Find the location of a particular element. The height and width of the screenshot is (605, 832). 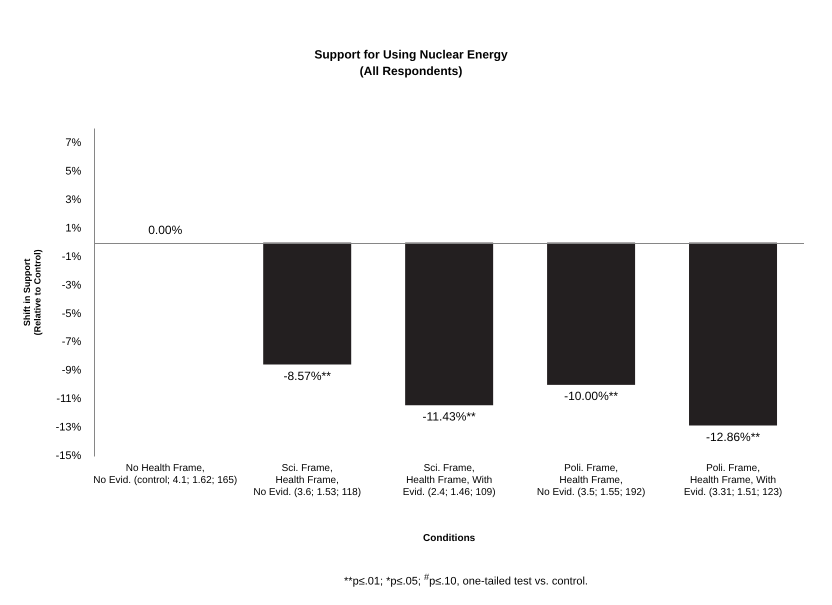

y-tick-label: -7% is located at coordinates (72, 342).